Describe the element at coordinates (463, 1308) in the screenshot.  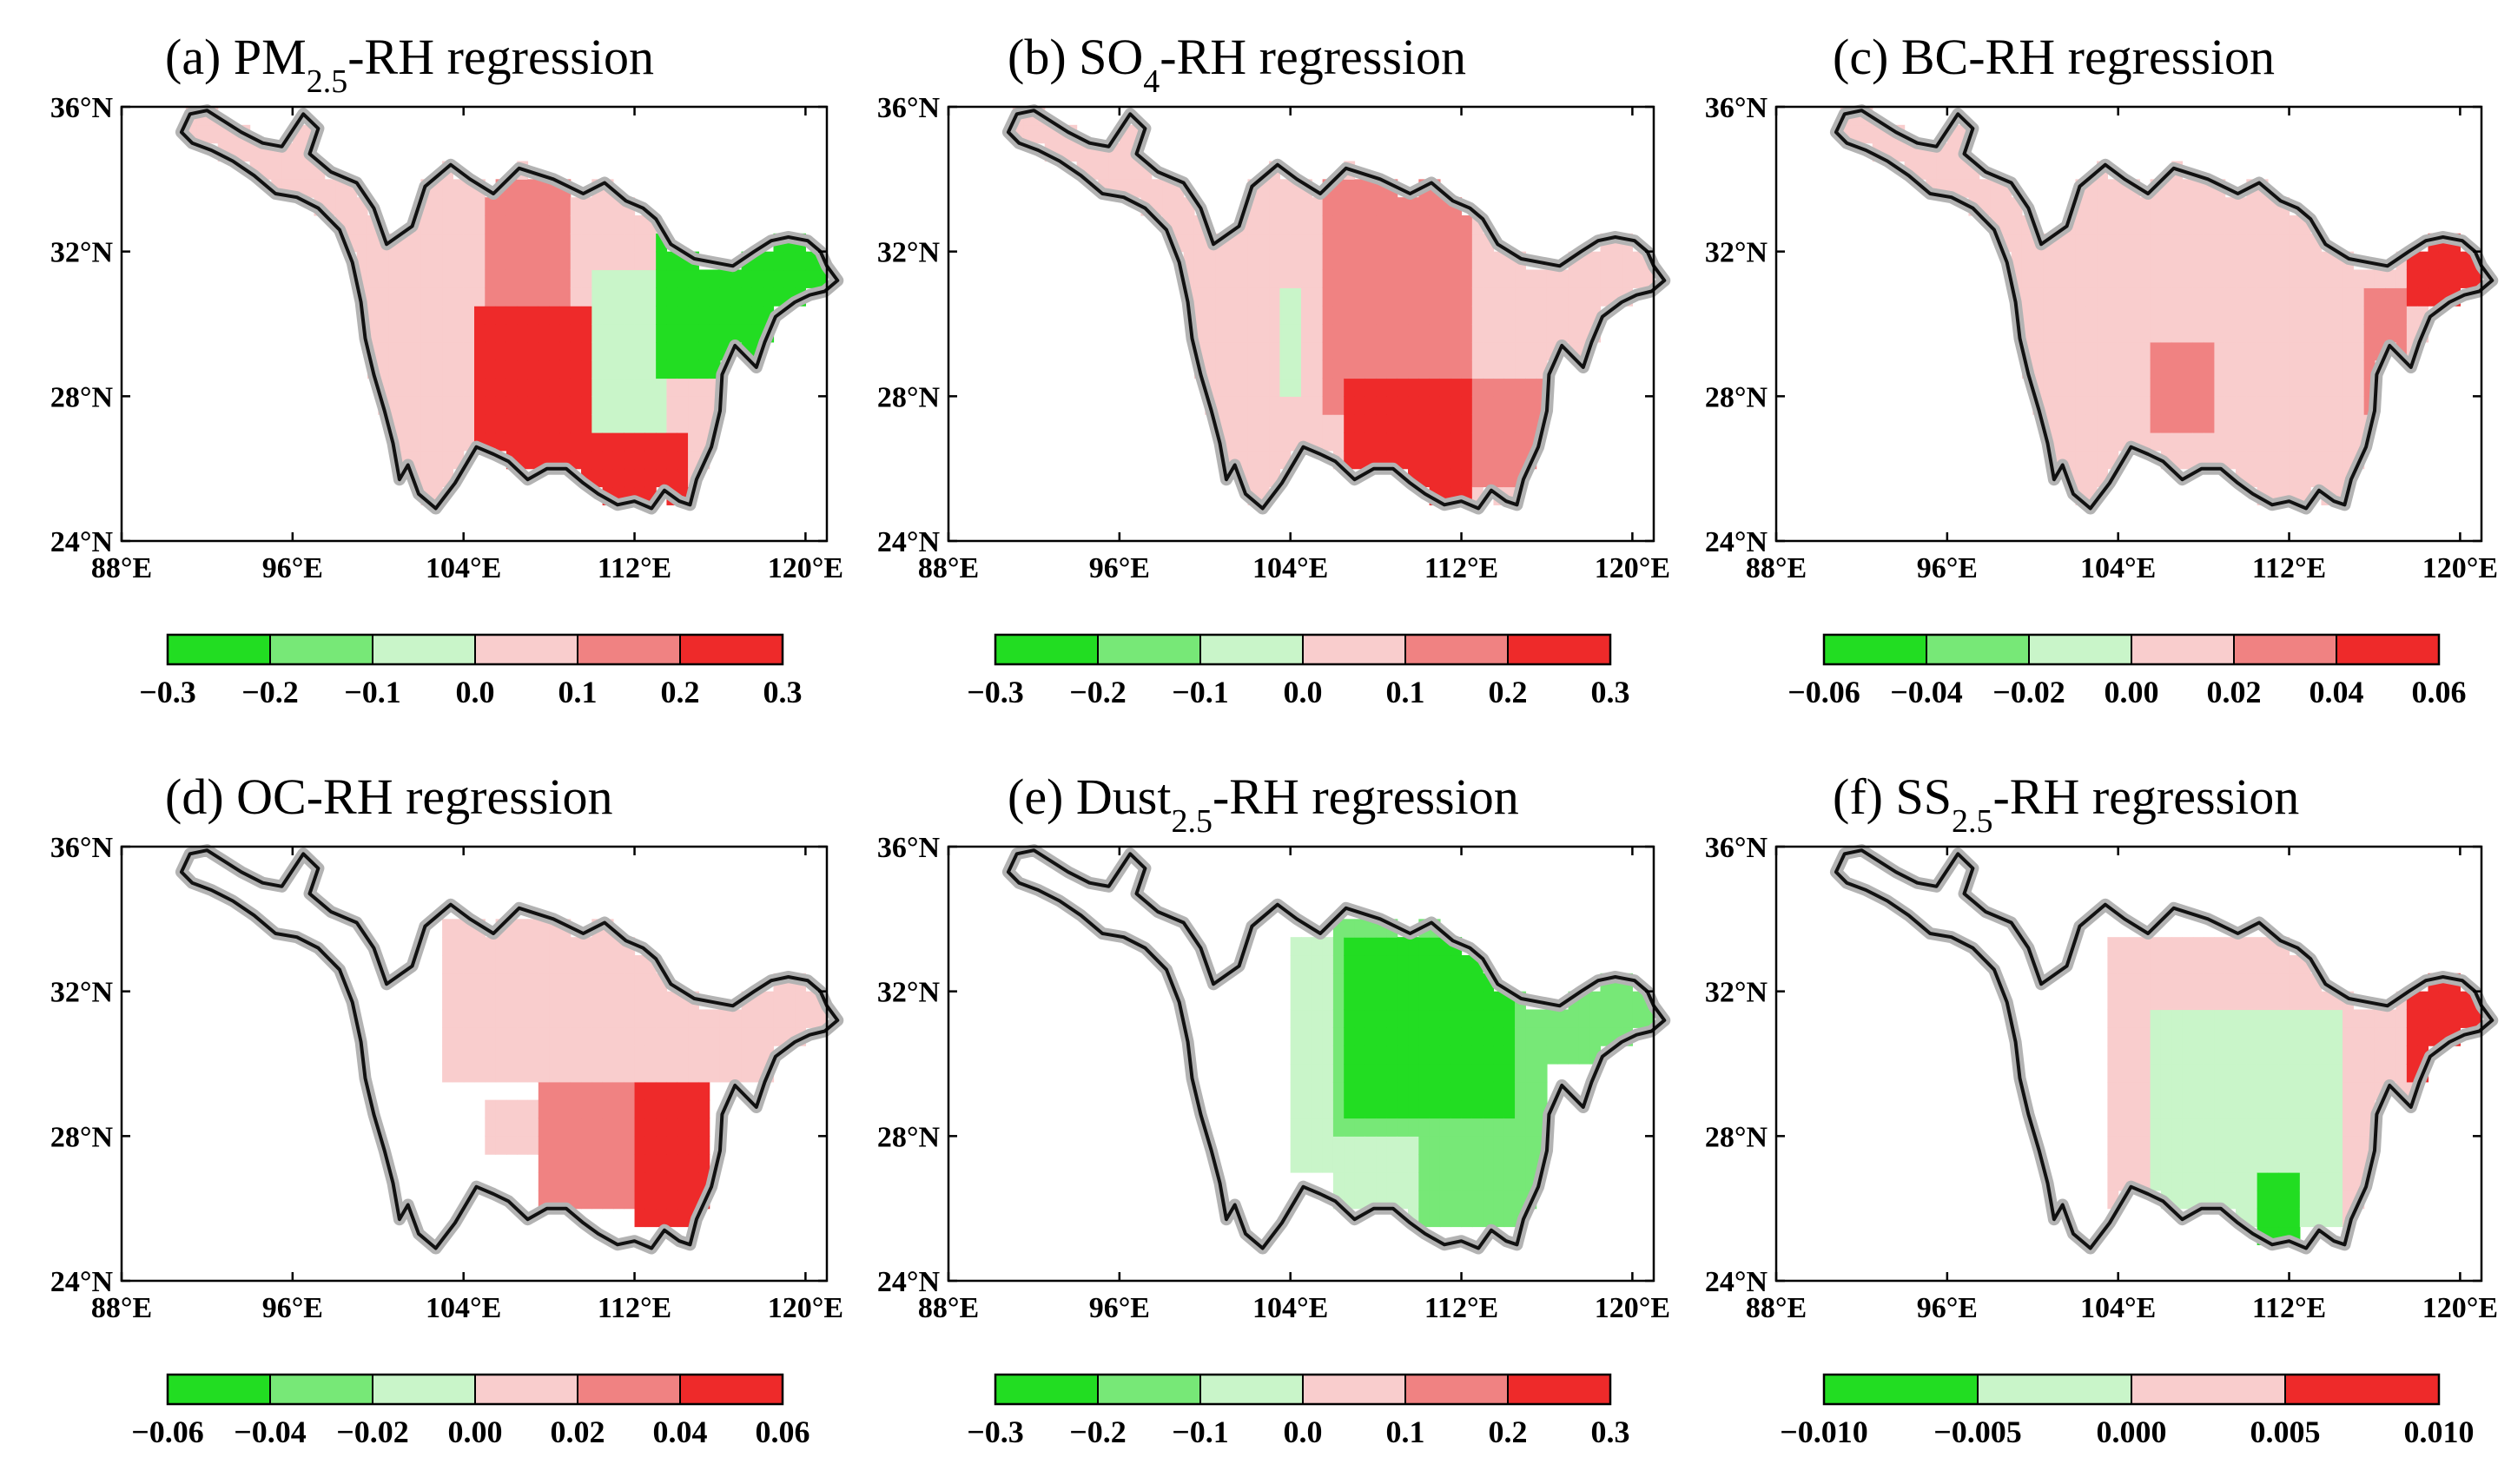
I see `x-tick-label: 104°E` at that location.